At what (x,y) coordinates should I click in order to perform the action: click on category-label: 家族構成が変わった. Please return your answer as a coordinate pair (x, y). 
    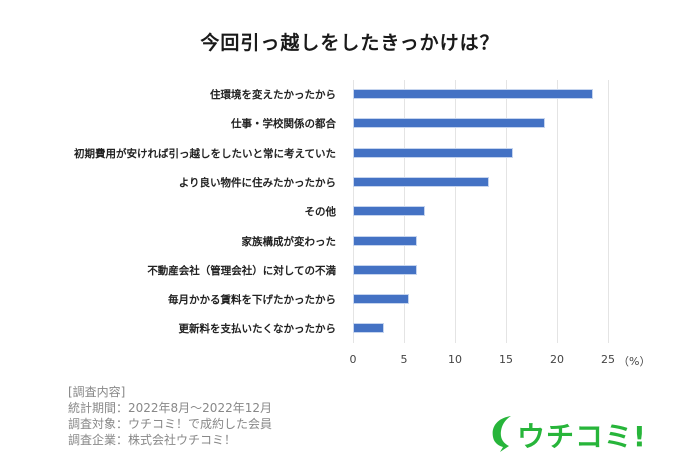
    Looking at the image, I should click on (289, 241).